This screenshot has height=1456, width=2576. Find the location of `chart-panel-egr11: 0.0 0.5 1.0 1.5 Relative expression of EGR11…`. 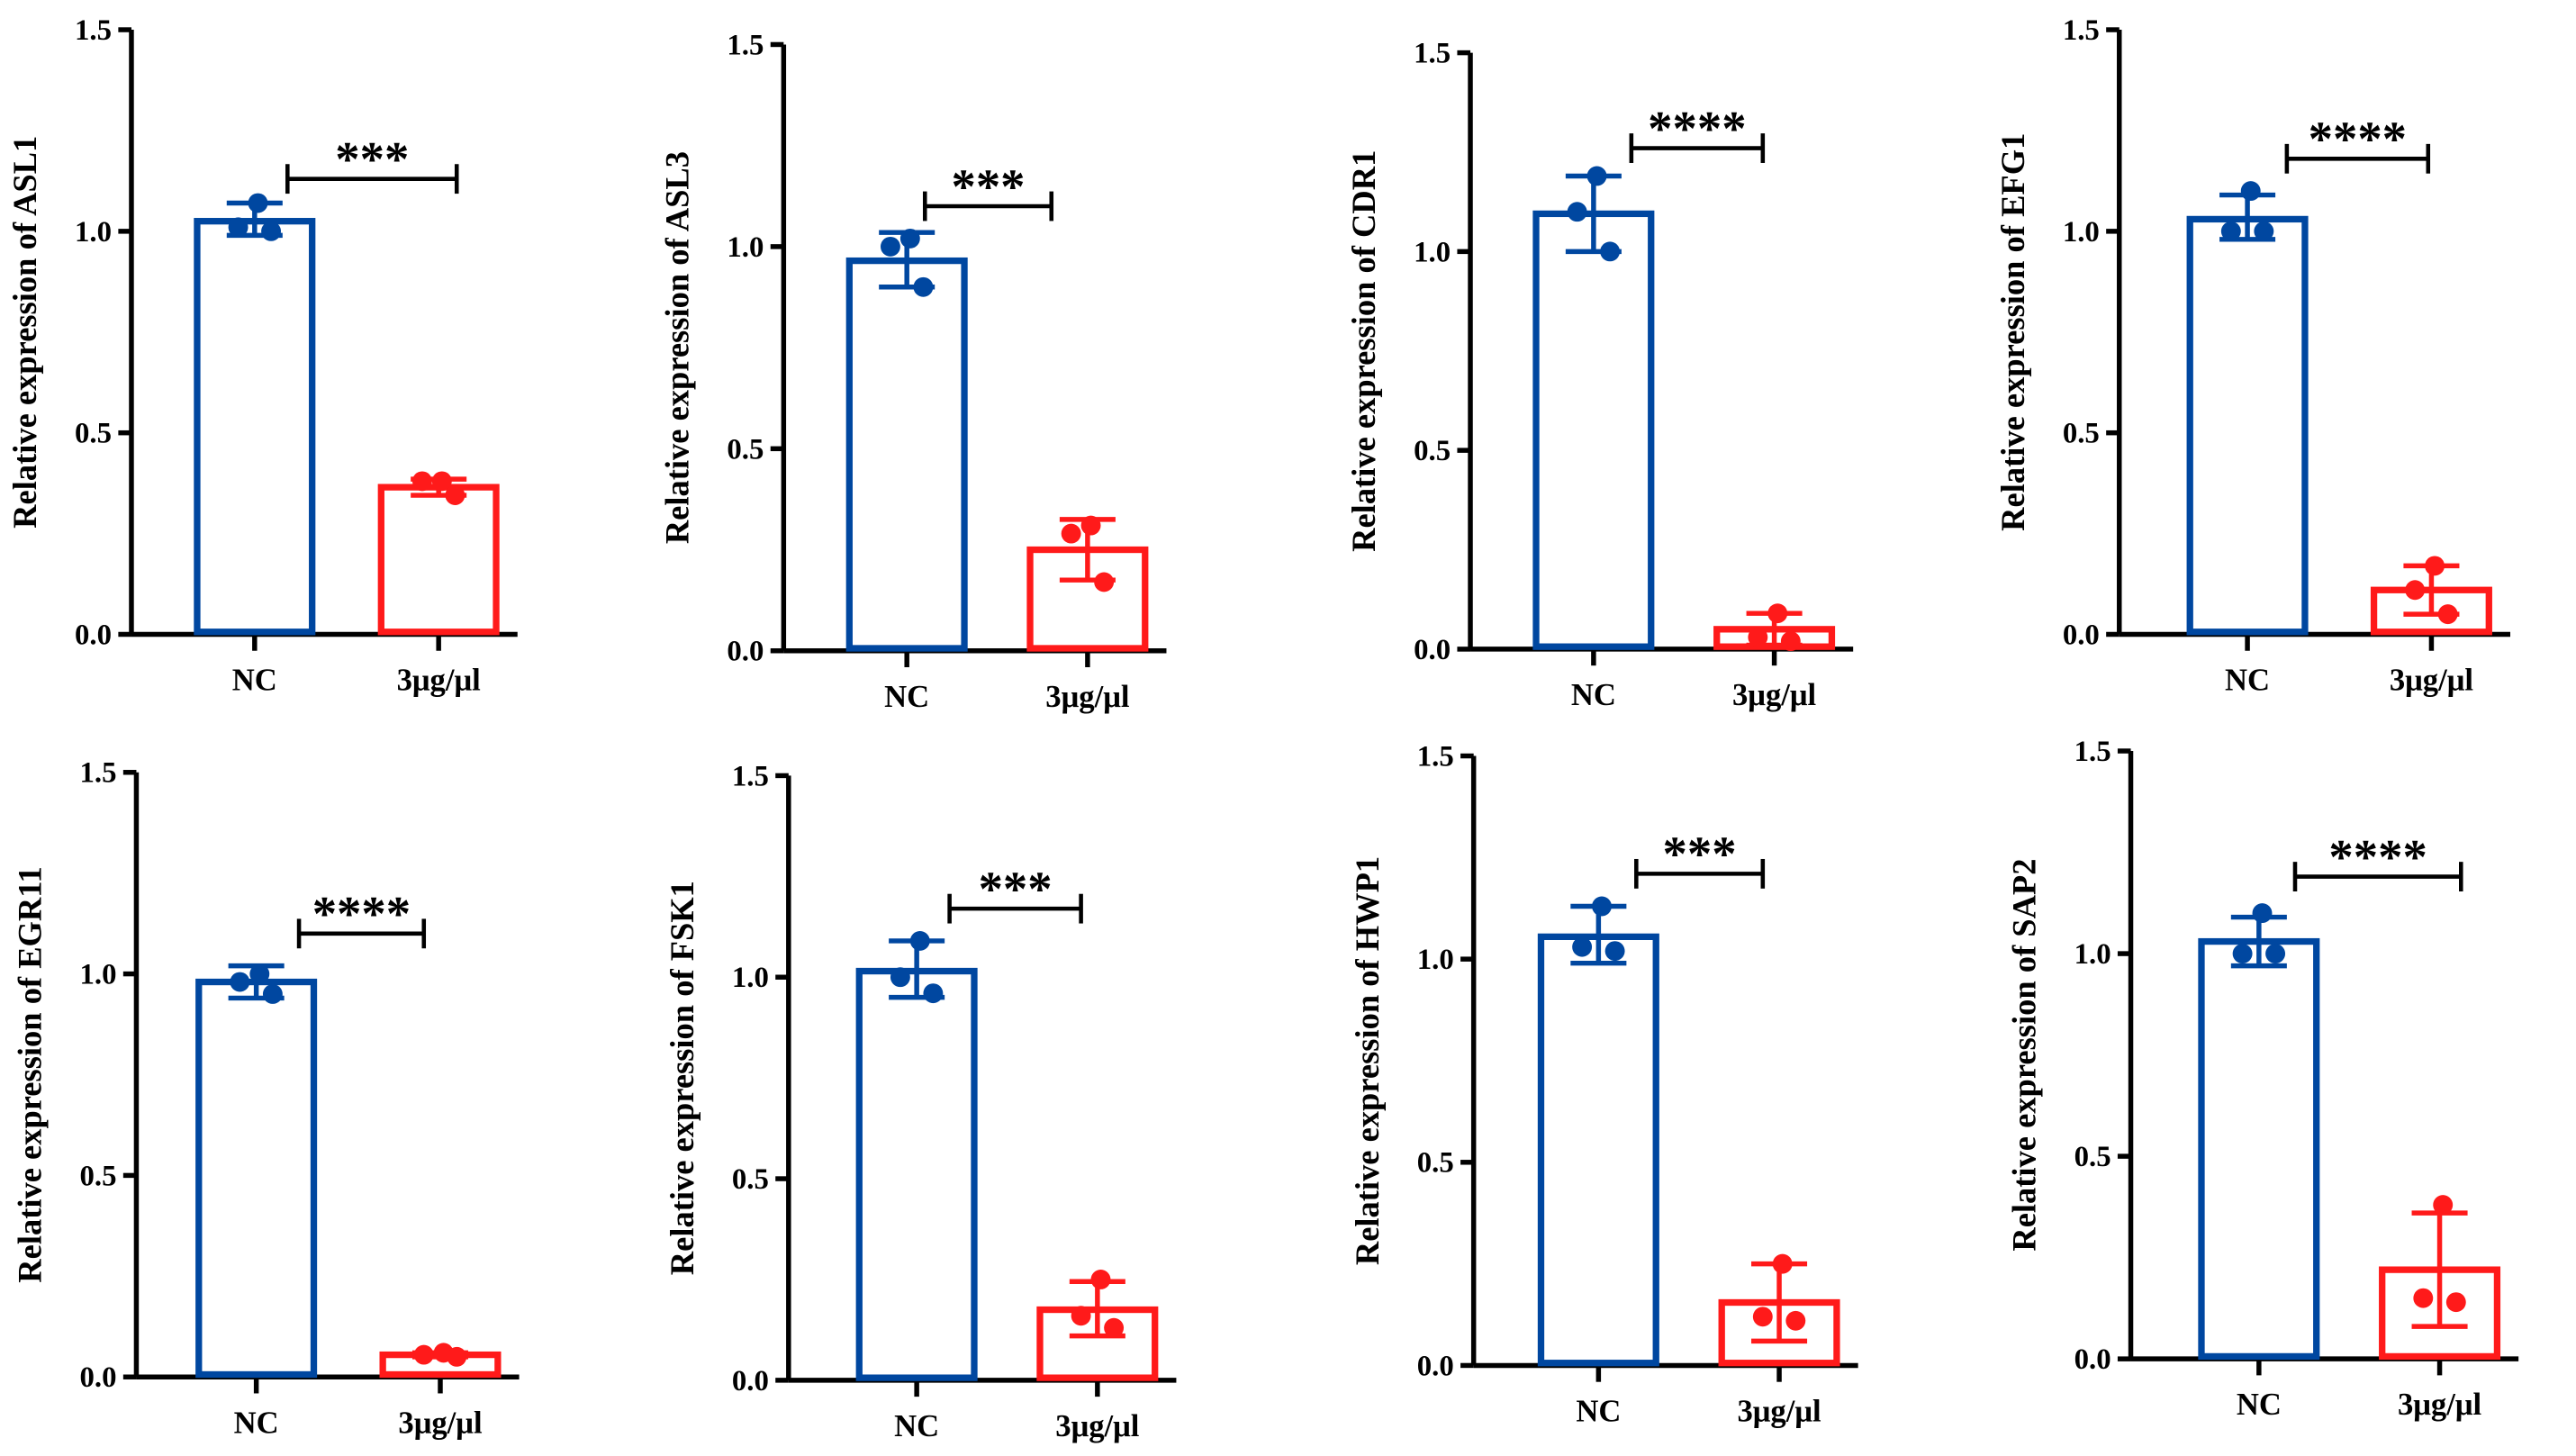

chart-panel-egr11: 0.0 0.5 1.0 1.5 Relative expression of EGR11… is located at coordinates (266, 1098).